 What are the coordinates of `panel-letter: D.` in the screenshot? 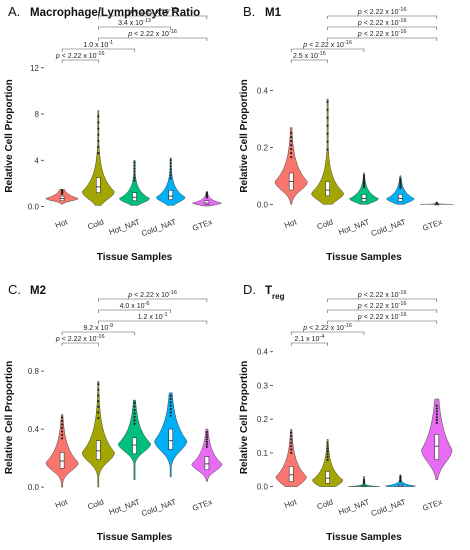 It's located at (249, 289).